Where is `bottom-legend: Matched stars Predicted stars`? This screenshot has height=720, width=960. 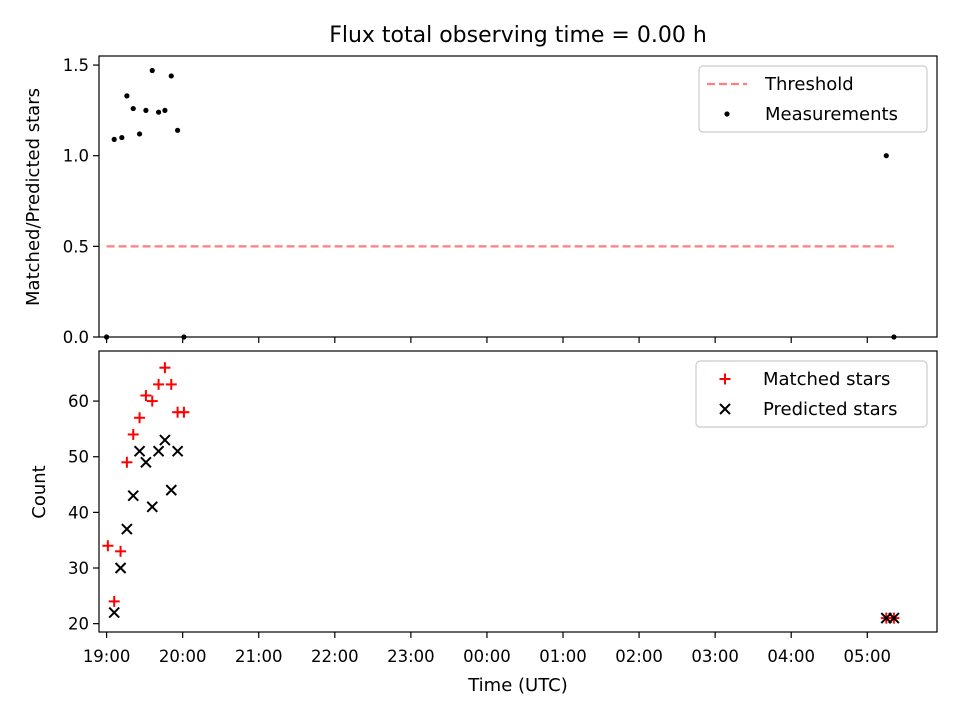 bottom-legend: Matched stars Predicted stars is located at coordinates (811, 394).